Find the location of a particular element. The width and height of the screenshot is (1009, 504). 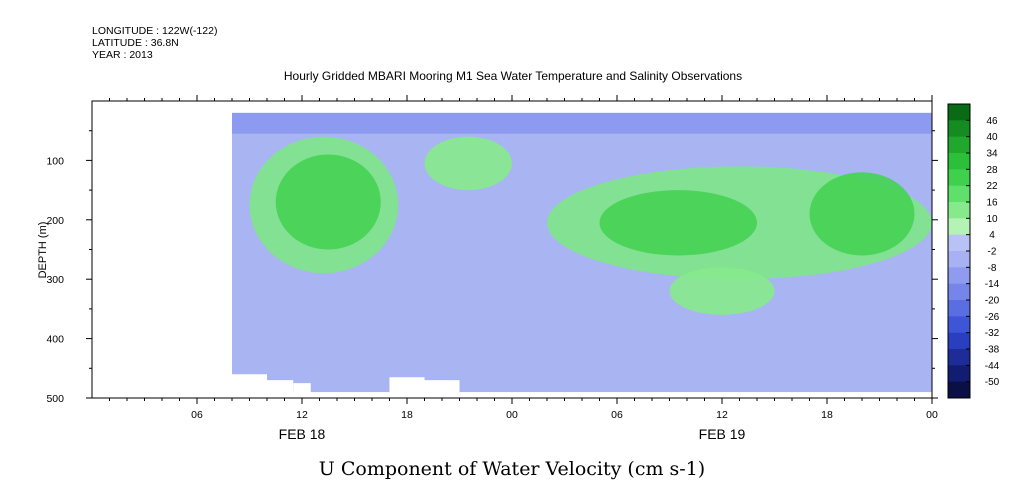

colorbar-label: -14 is located at coordinates (992, 284).